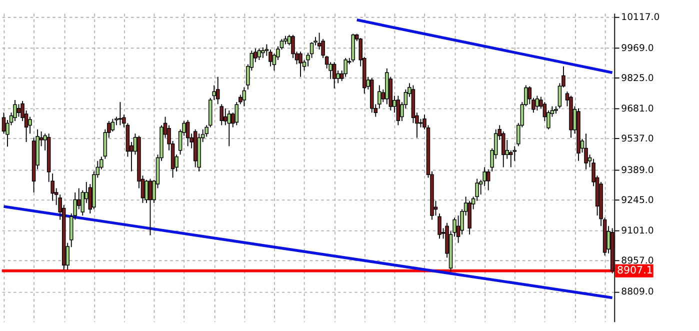 The image size is (699, 331). What do you see at coordinates (637, 108) in the screenshot?
I see `y-tick-label: 9681.0` at bounding box center [637, 108].